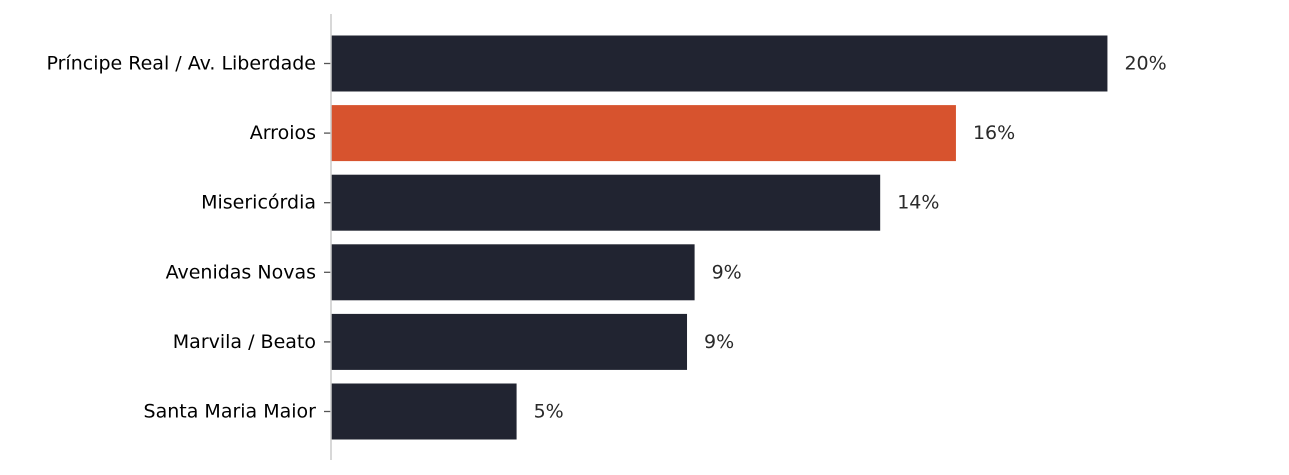  I want to click on category-label-4: Marvila / Beato, so click(244, 342).